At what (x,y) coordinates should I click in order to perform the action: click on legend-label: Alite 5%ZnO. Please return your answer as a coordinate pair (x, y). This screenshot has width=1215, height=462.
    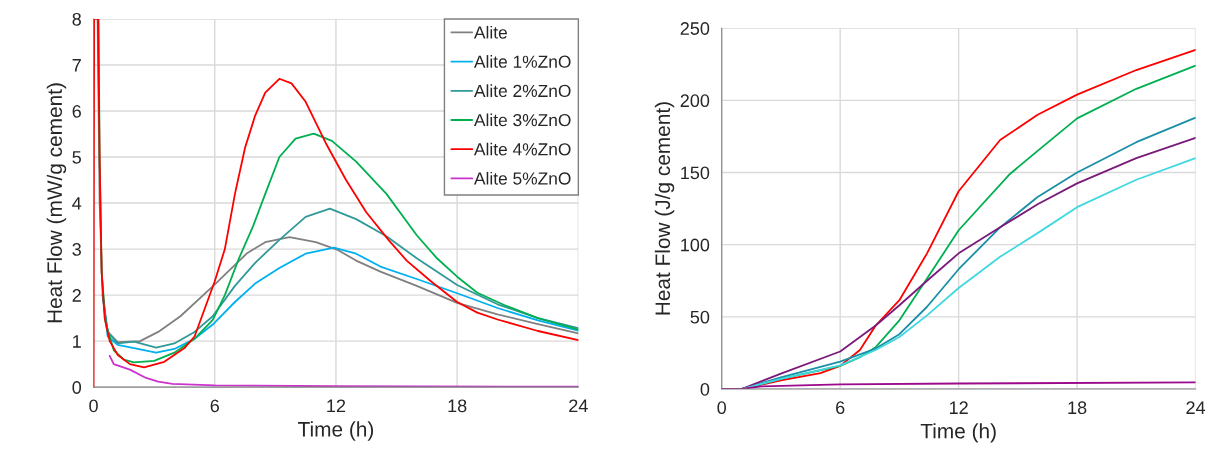
    Looking at the image, I should click on (522, 178).